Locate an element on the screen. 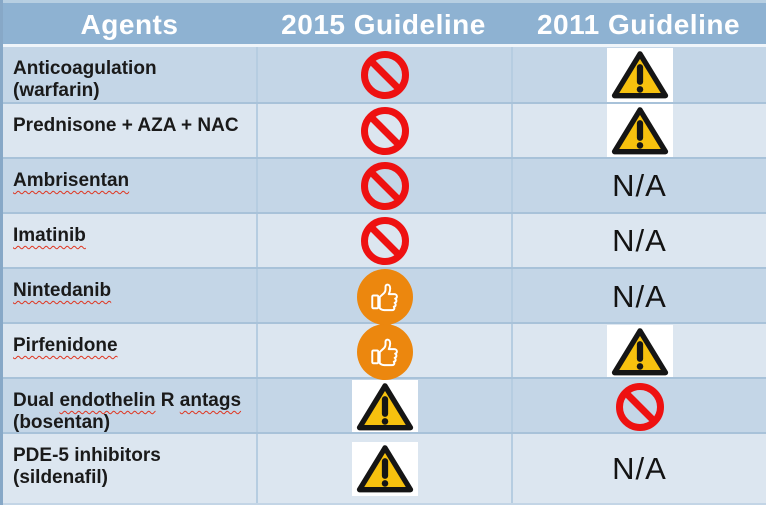 The image size is (766, 505). agent-cell: PDE-5 inhibitors (sildenafil) is located at coordinates (129, 468).